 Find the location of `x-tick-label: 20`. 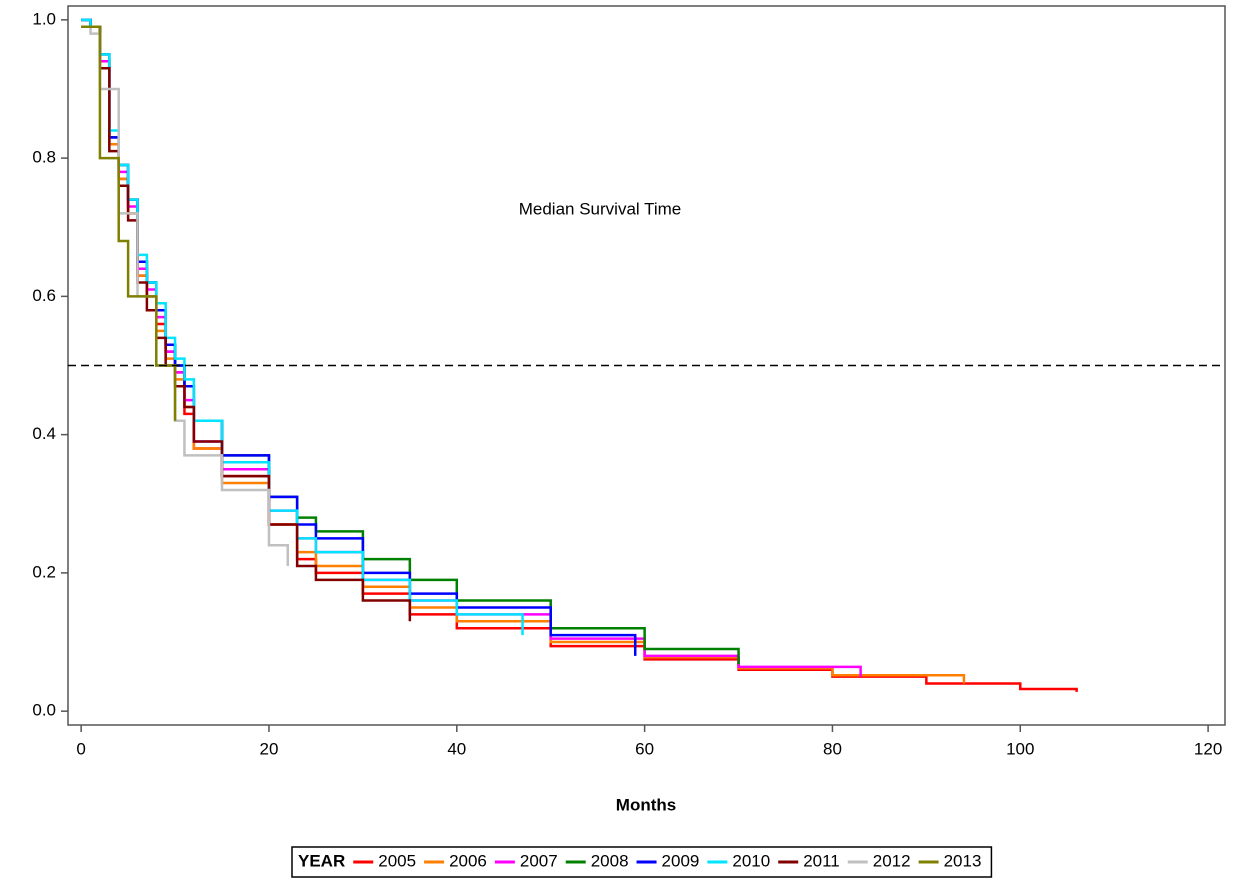

x-tick-label: 20 is located at coordinates (269, 748).